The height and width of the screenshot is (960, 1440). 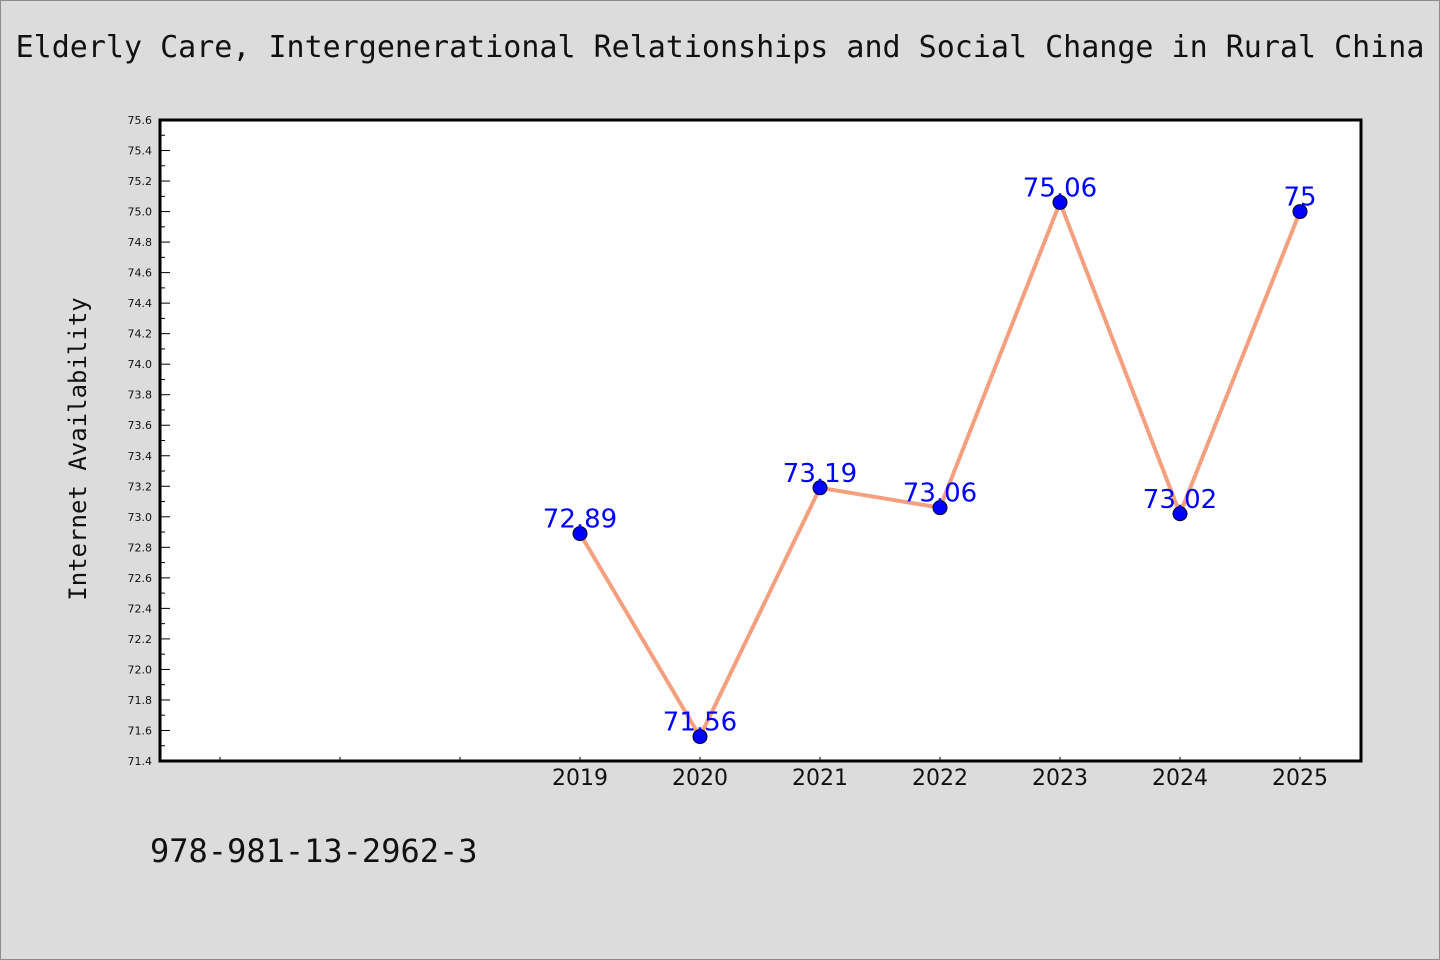 I want to click on x-tick-label: 2020, so click(x=700, y=778).